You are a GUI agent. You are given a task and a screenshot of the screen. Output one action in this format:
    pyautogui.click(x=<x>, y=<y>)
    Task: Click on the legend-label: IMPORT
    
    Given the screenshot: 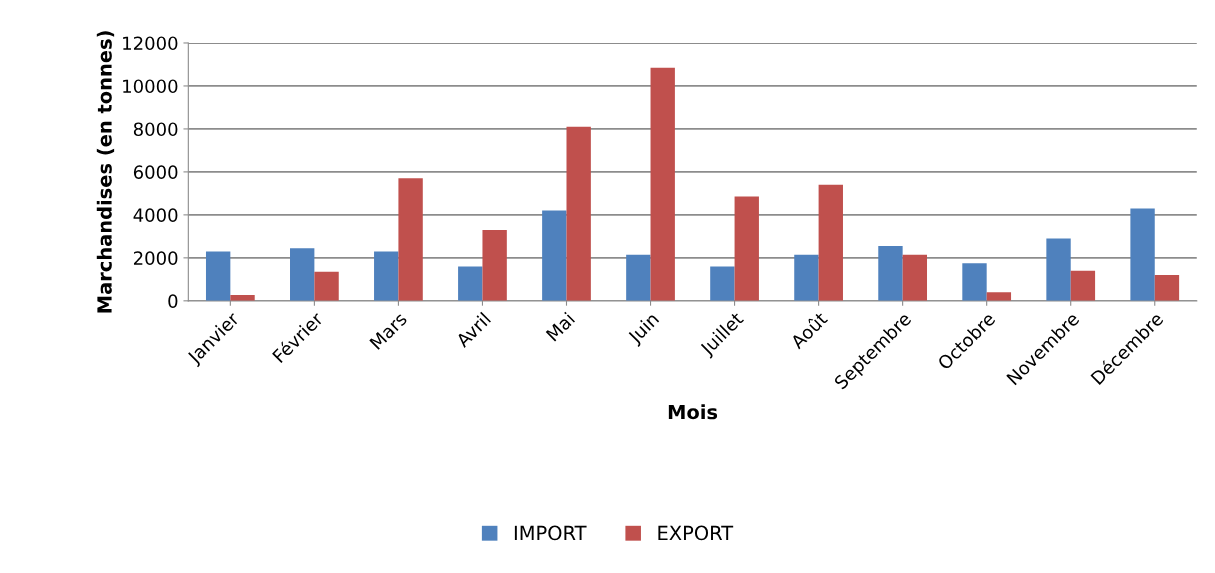 What is the action you would take?
    pyautogui.click(x=550, y=533)
    